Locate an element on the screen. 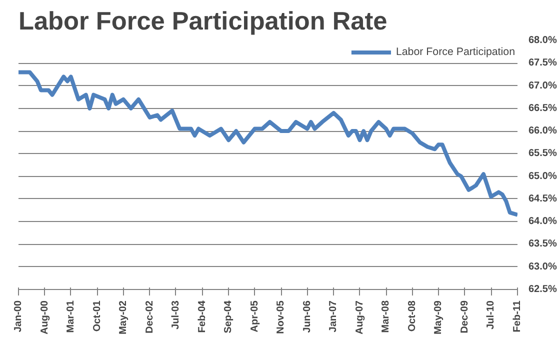  y-tick-label: 66.0% is located at coordinates (542, 131).